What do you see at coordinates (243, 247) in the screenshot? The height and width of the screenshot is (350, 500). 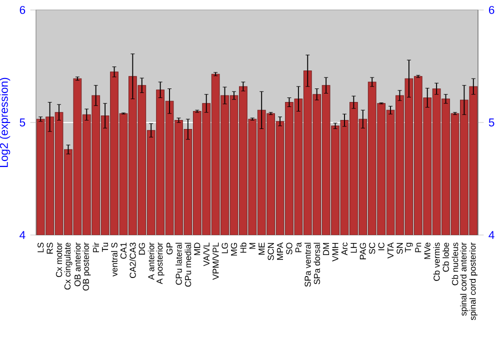 I see `x-tick-label: Hb` at bounding box center [243, 247].